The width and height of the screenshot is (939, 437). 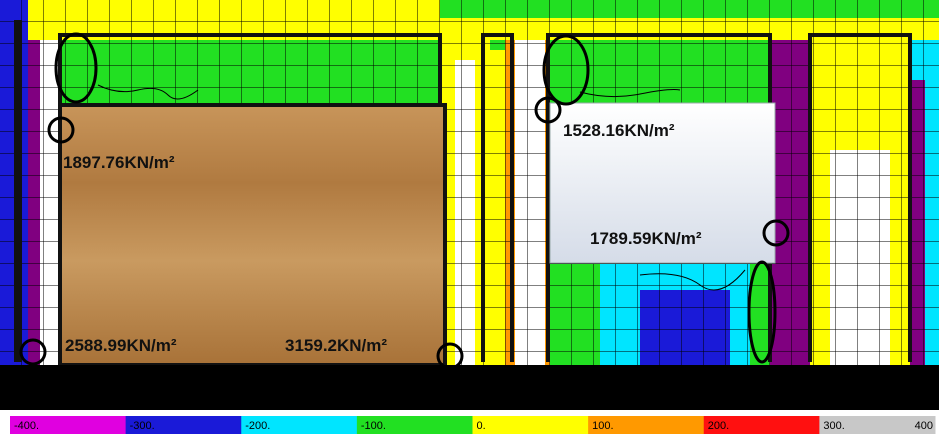 What do you see at coordinates (833, 426) in the screenshot?
I see `legend-label: 300.` at bounding box center [833, 426].